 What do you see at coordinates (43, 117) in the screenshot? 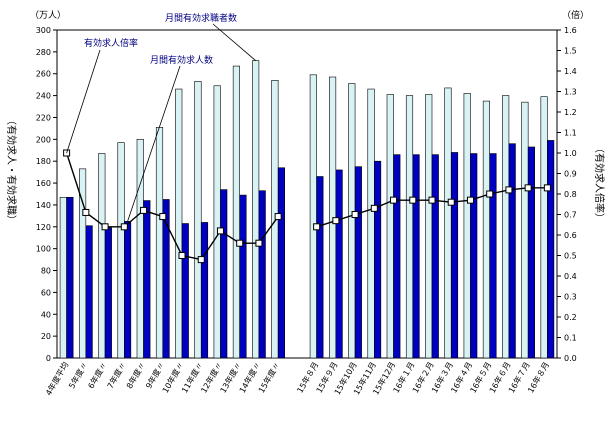
I see `left-tick-label: 220` at bounding box center [43, 117].